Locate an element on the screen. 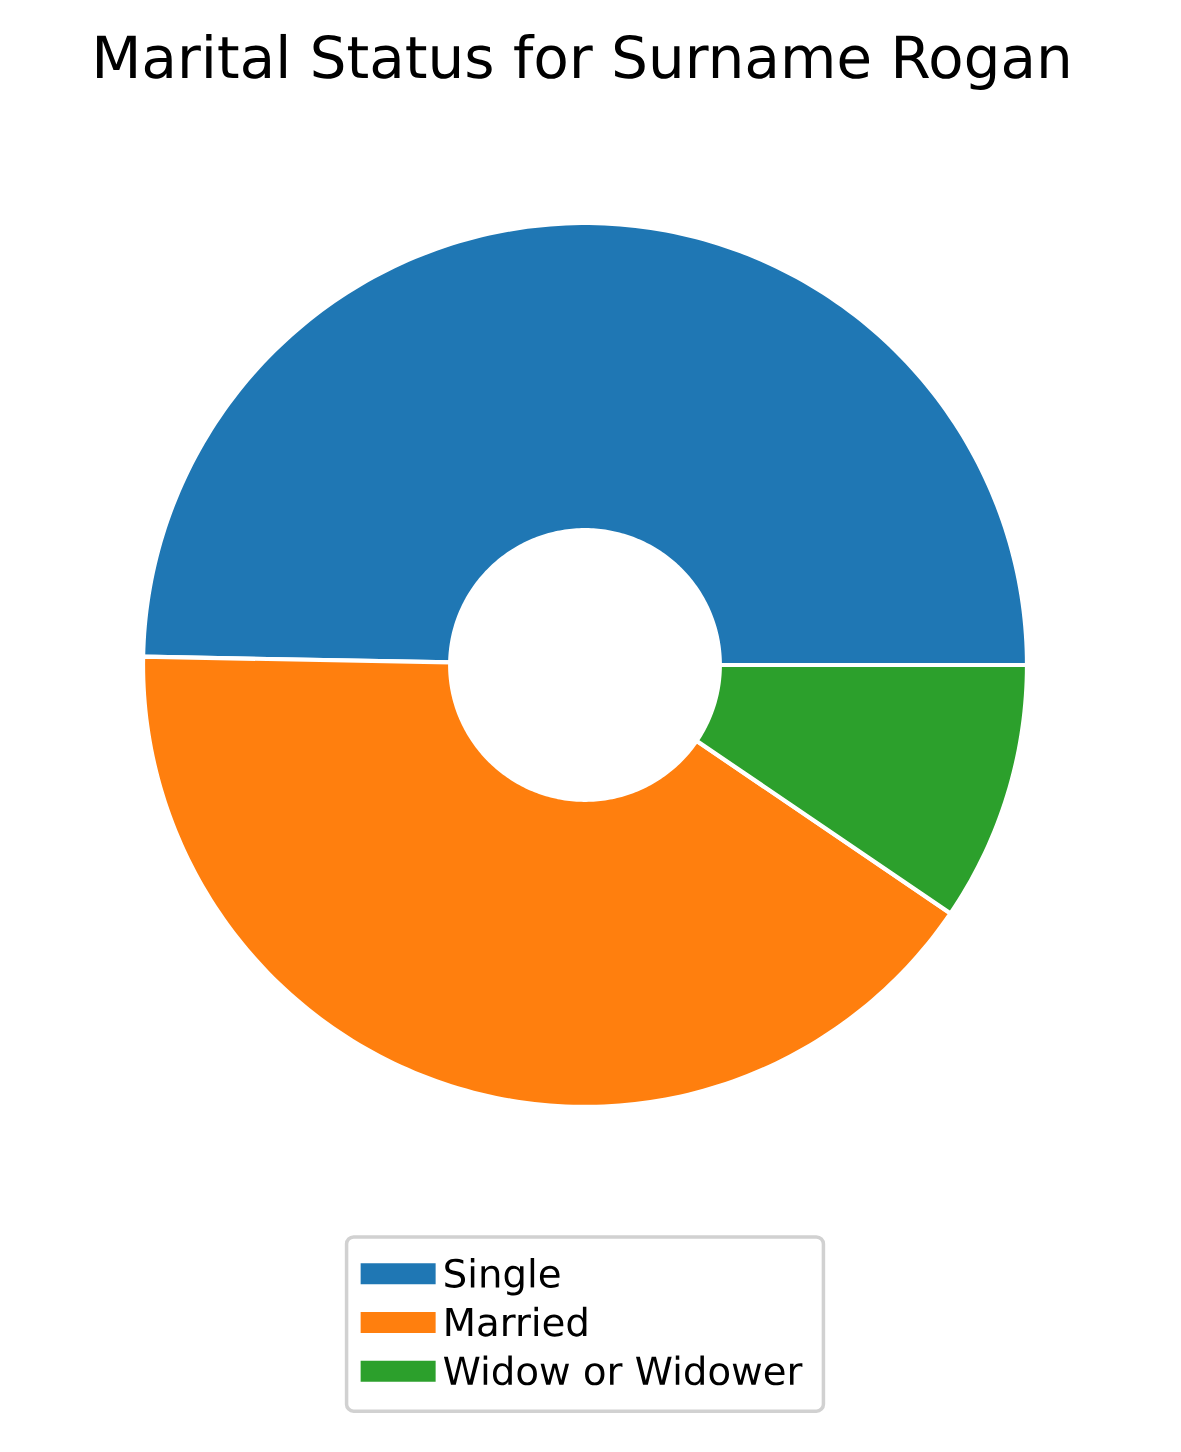 Image resolution: width=1181 pixels, height=1452 pixels. legend-label: Married is located at coordinates (516, 1321).